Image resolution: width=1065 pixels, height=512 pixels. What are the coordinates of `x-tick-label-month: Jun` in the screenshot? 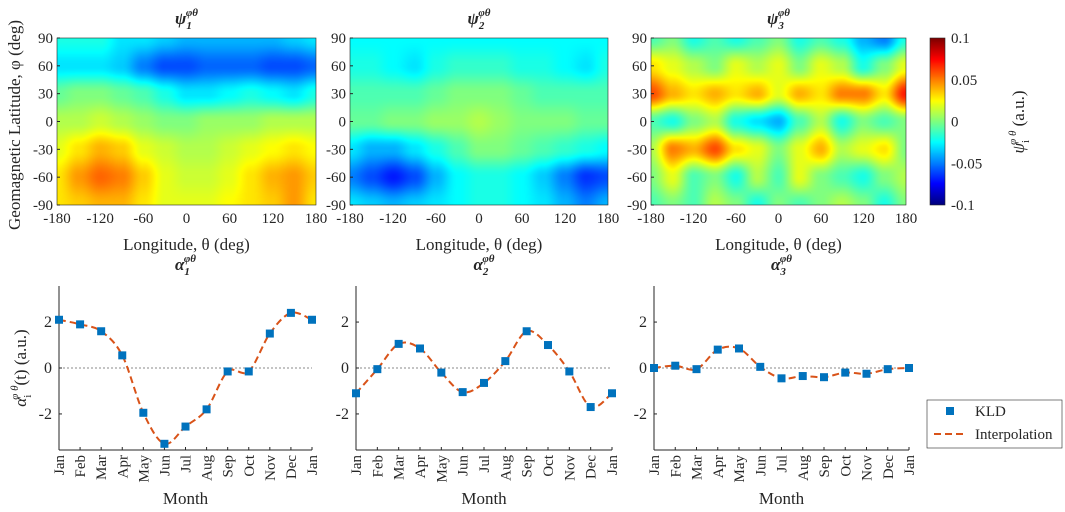 It's located at (464, 465).